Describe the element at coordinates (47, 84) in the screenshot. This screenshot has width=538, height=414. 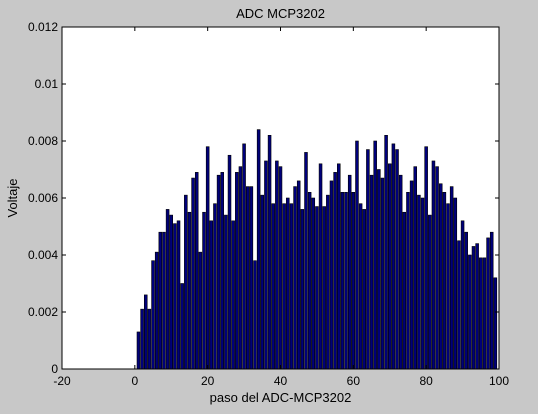
I see `y-tick-label: 0.01` at that location.